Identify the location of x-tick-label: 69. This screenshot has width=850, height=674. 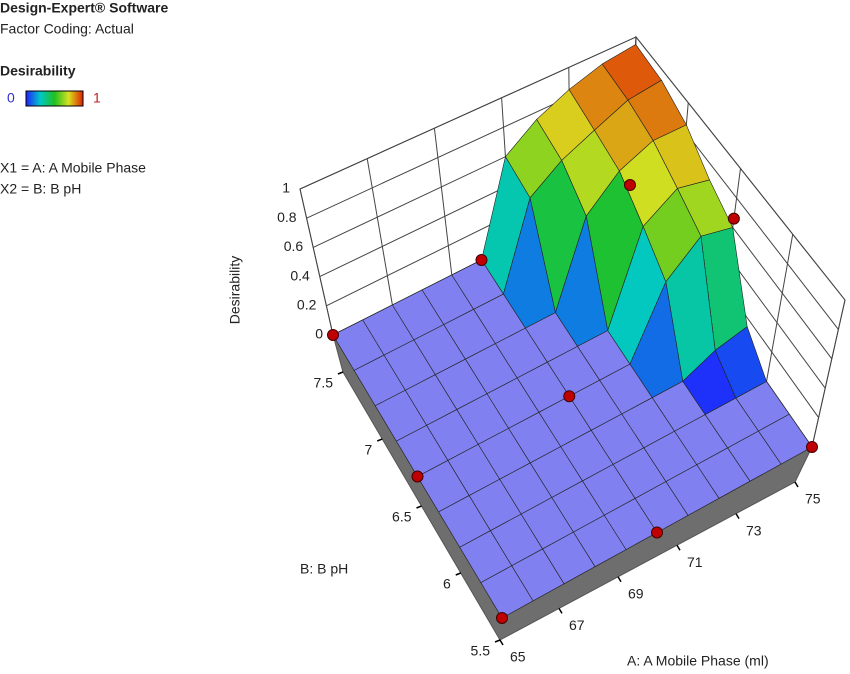
(636, 594).